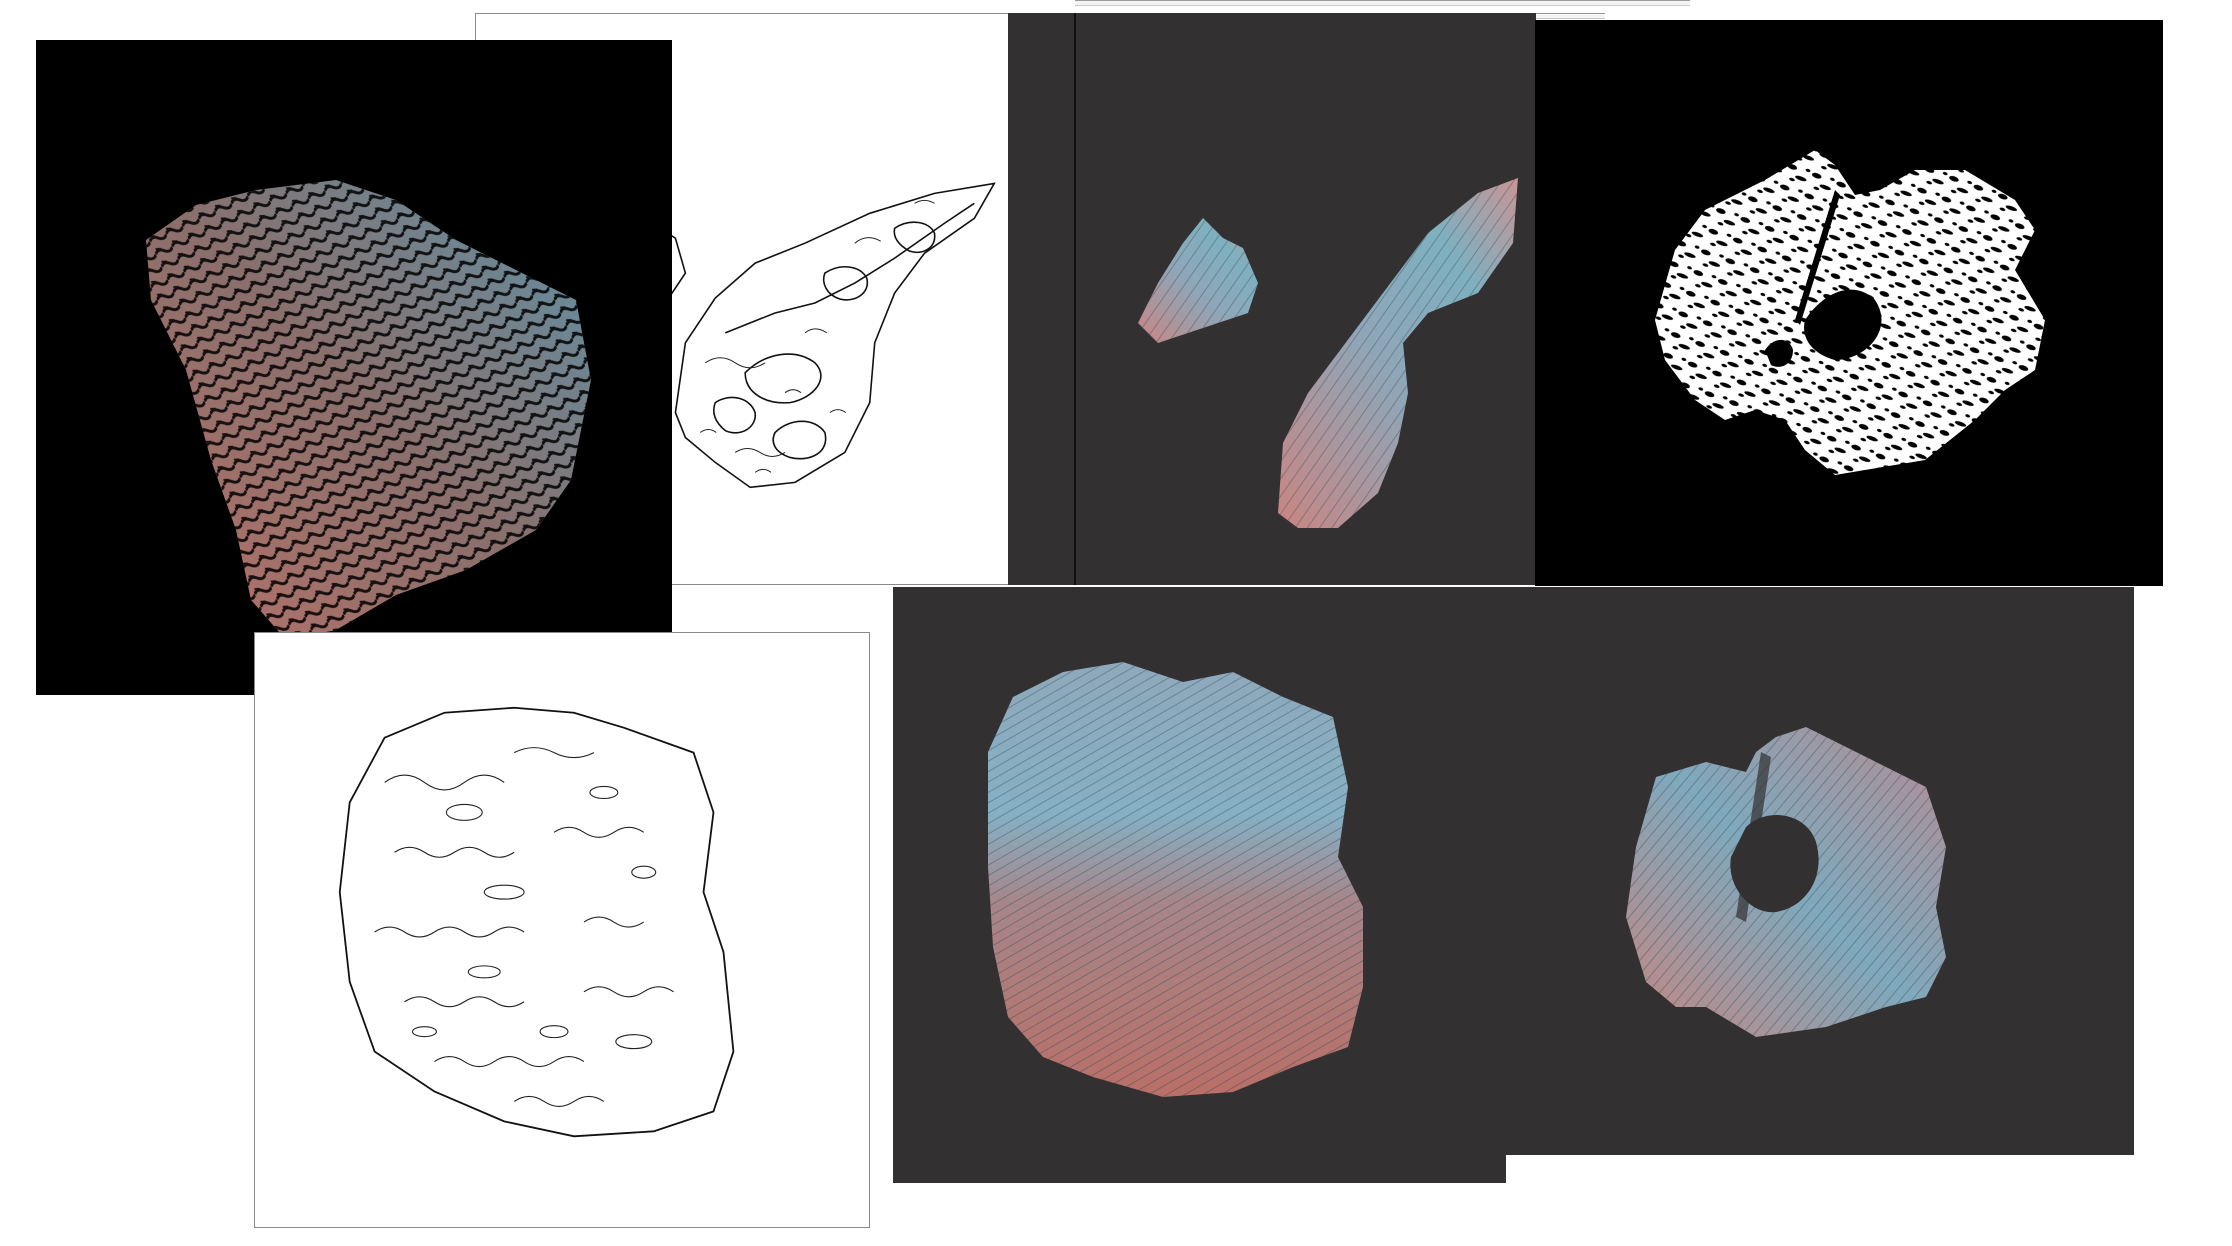 The height and width of the screenshot is (1246, 2232). Describe the element at coordinates (536, 922) in the screenshot. I see `contour-drawing-square` at that location.